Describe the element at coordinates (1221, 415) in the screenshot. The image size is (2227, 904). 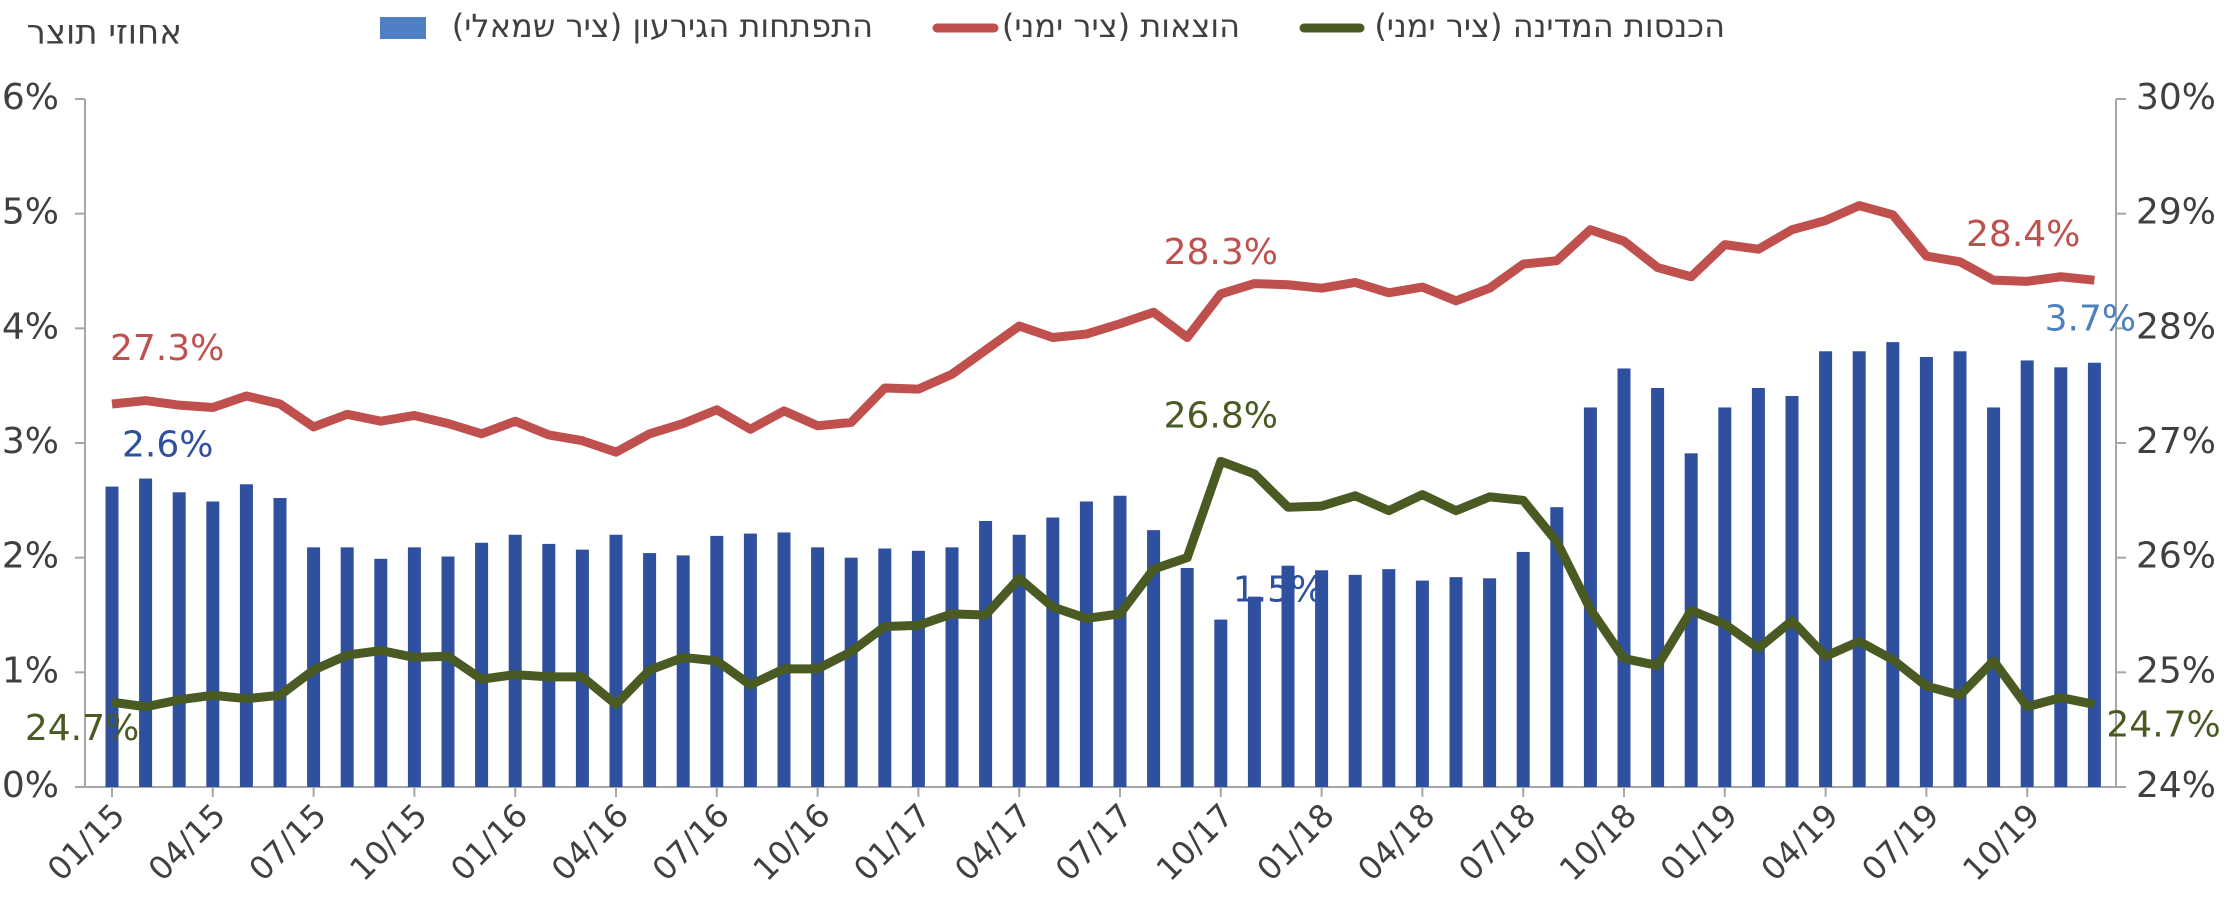
I see `data-label: 26.8%` at that location.